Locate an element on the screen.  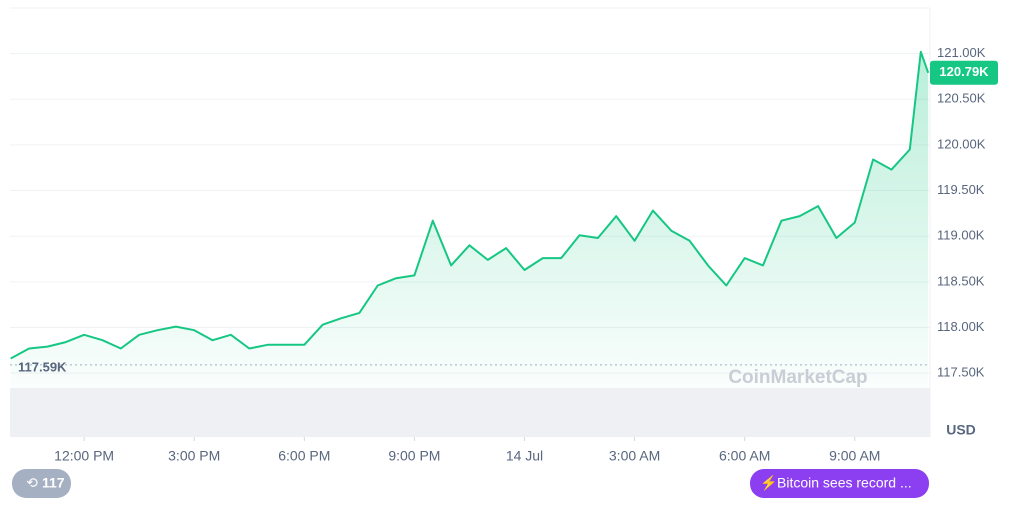
x-tick-label: 6:00 AM is located at coordinates (744, 456).